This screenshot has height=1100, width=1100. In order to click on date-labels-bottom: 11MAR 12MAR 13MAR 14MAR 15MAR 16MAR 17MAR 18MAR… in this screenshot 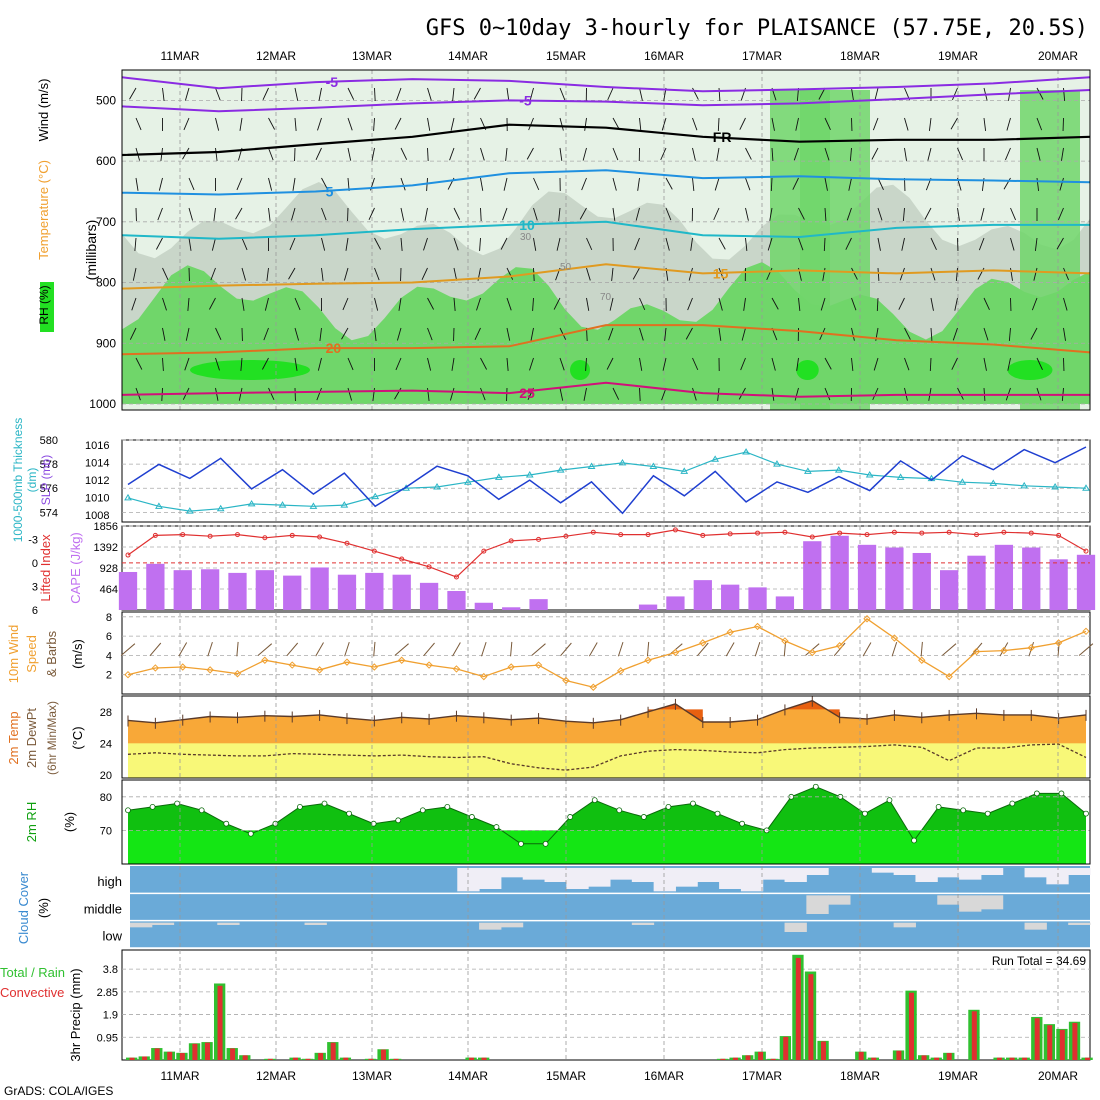, I will do `click(619, 1076)`.